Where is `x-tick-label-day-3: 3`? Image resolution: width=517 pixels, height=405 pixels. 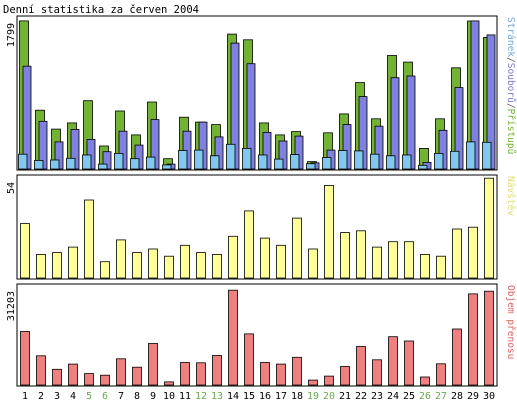 x-tick-label-day-3: 3 is located at coordinates (57, 396).